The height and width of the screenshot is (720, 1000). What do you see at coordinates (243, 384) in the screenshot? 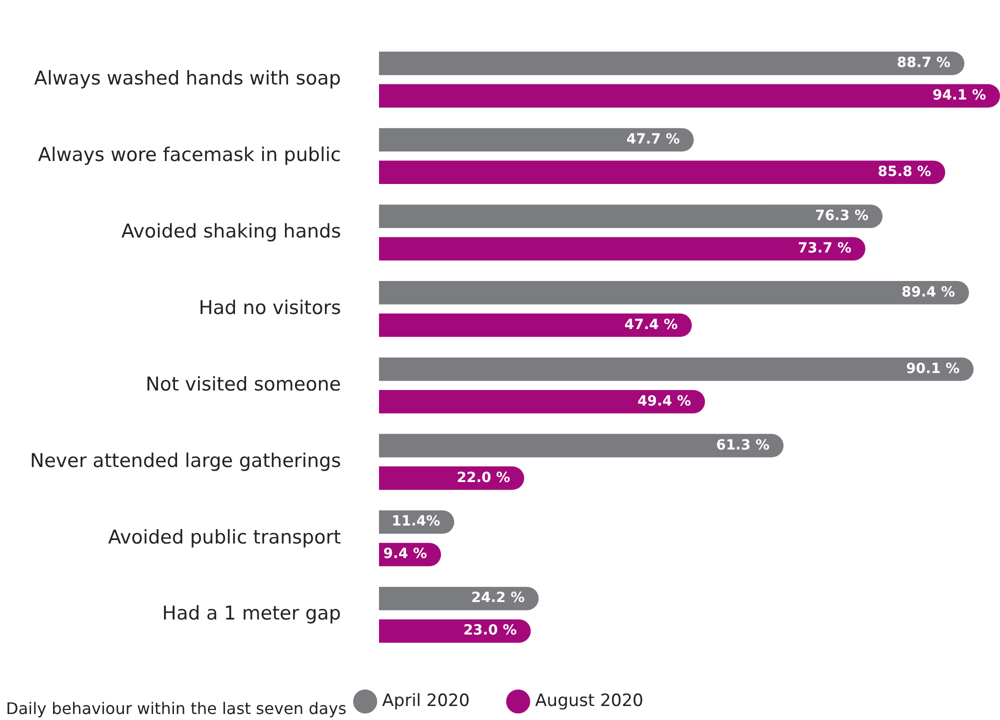
I see `y-tick-label: Not visited someone` at bounding box center [243, 384].